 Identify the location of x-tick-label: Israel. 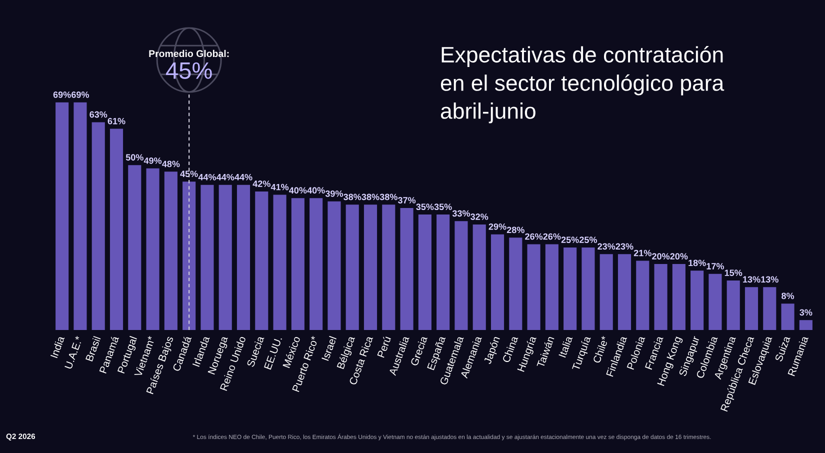
(329, 348).